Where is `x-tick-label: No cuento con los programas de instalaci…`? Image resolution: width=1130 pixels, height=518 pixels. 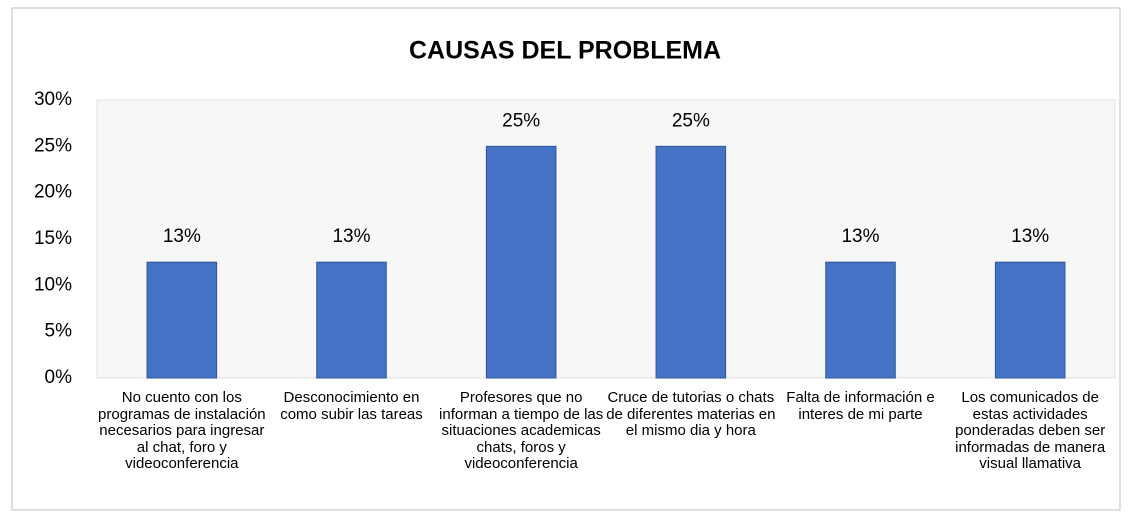
x-tick-label: No cuento con los programas de instalaci… is located at coordinates (182, 430).